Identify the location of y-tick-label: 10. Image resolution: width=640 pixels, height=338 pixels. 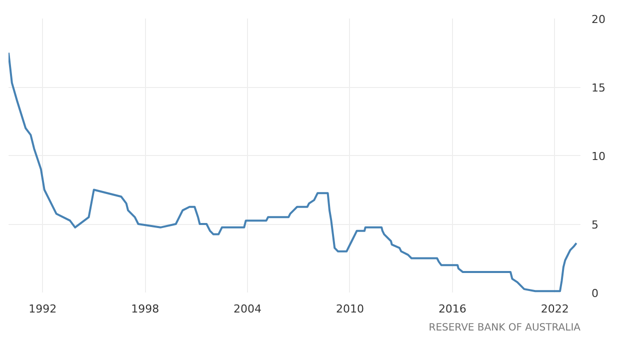
(599, 156).